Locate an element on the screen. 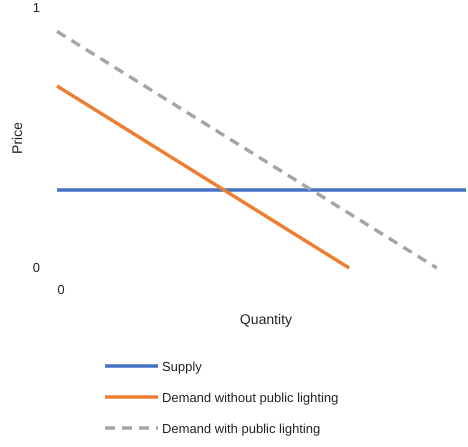 The height and width of the screenshot is (447, 468). y-tick-label: 1 is located at coordinates (36, 8).